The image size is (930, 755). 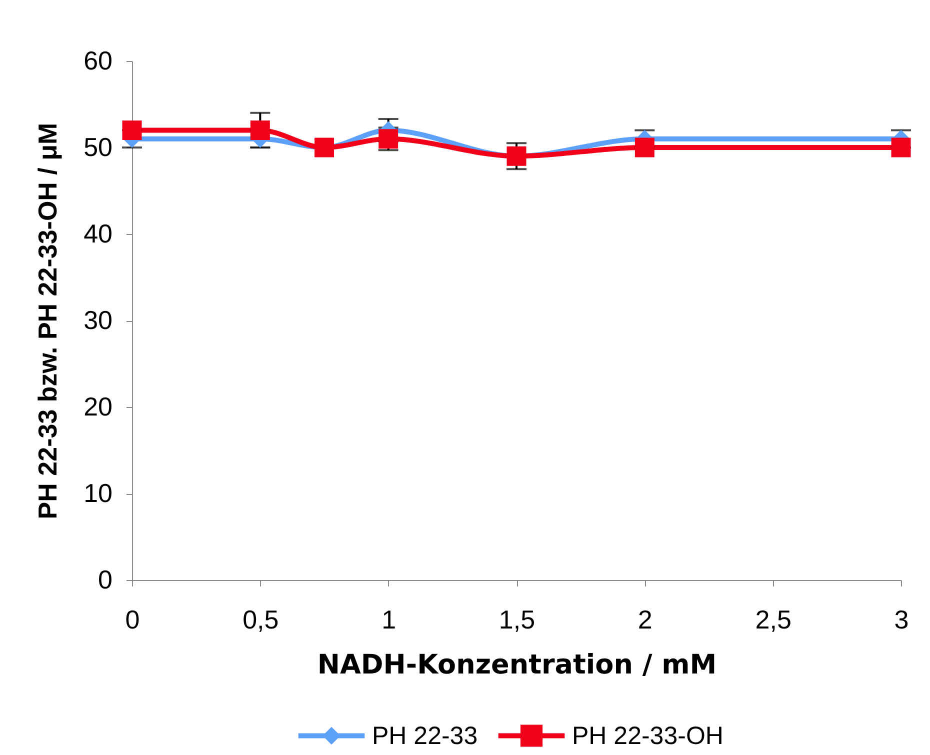 I want to click on x-tick-label: 2, so click(x=645, y=619).